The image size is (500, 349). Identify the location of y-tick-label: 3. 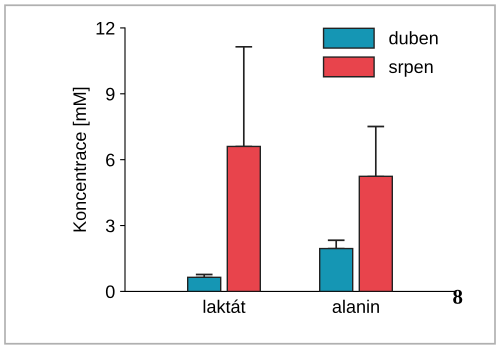
(110, 225).